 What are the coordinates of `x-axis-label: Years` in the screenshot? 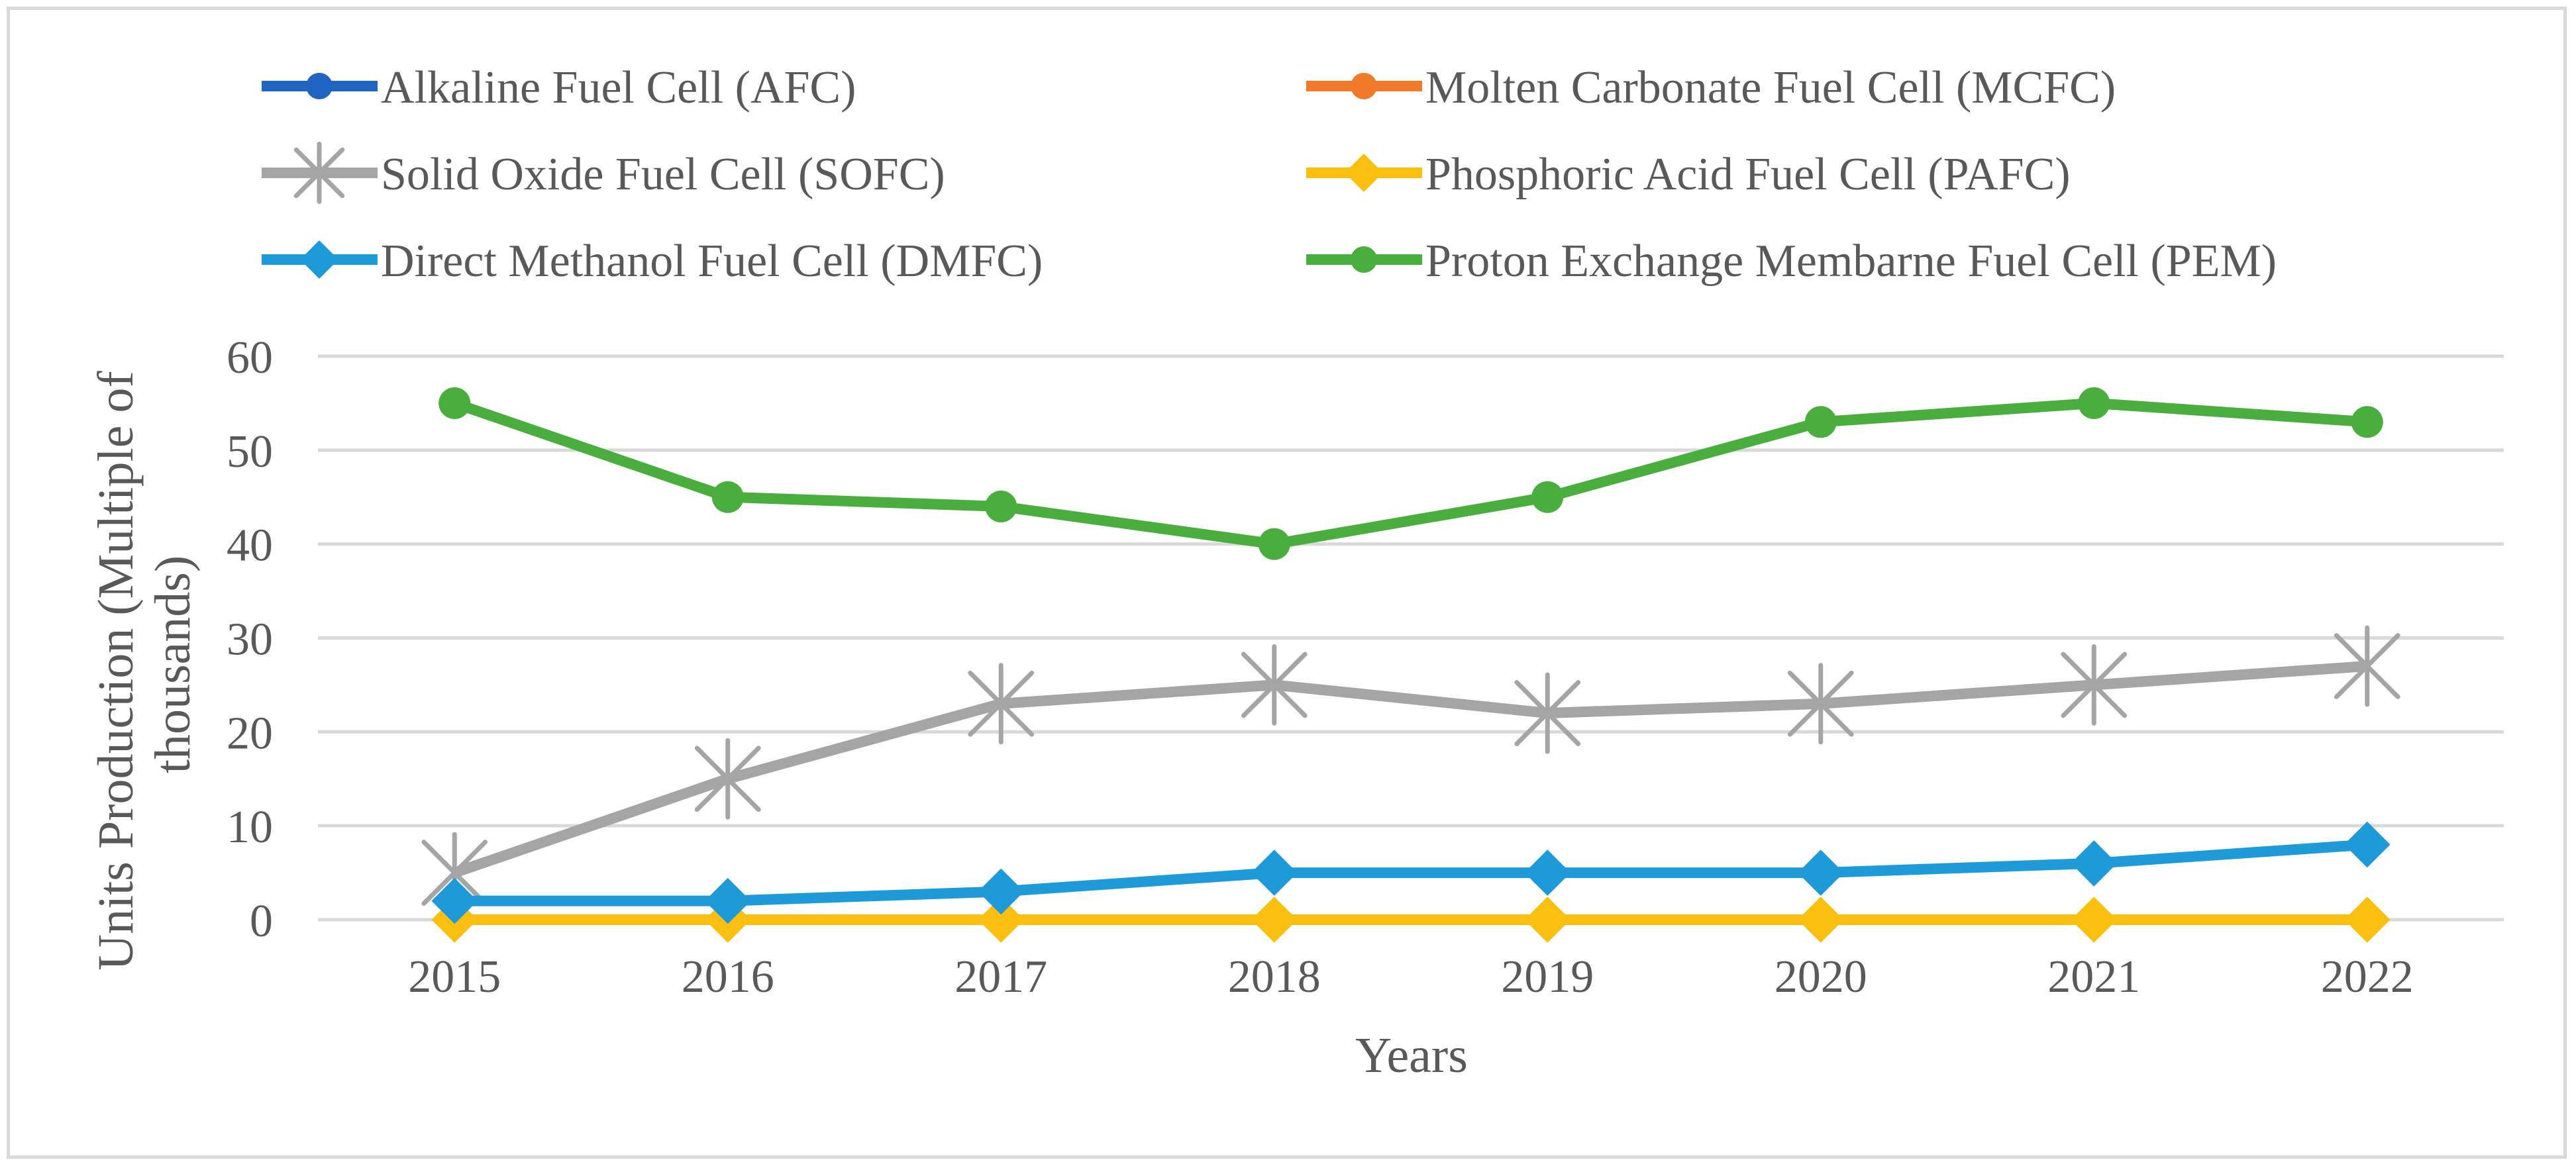 It's located at (1411, 1055).